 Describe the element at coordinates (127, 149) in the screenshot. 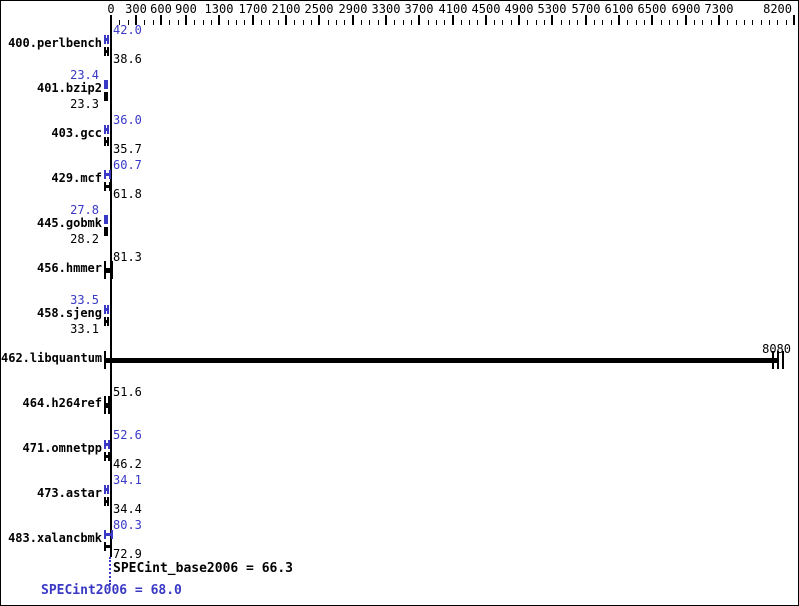

I see `base-value-label: 35.7` at that location.